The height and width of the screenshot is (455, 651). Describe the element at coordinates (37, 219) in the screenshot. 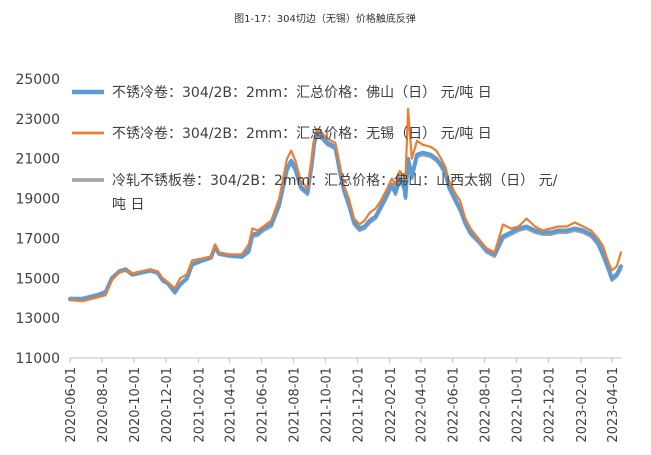

I see `y-axis: 11000 13000 15000 17000 19000 21000 23000 25000` at that location.